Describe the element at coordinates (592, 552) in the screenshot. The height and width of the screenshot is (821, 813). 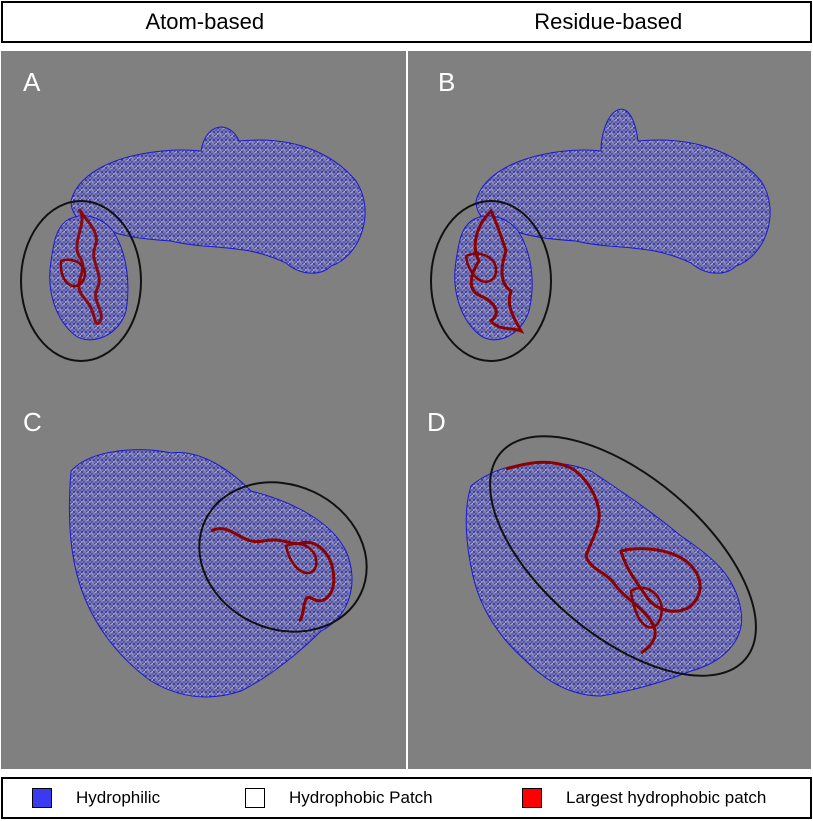
I see `protein-d: D` at that location.